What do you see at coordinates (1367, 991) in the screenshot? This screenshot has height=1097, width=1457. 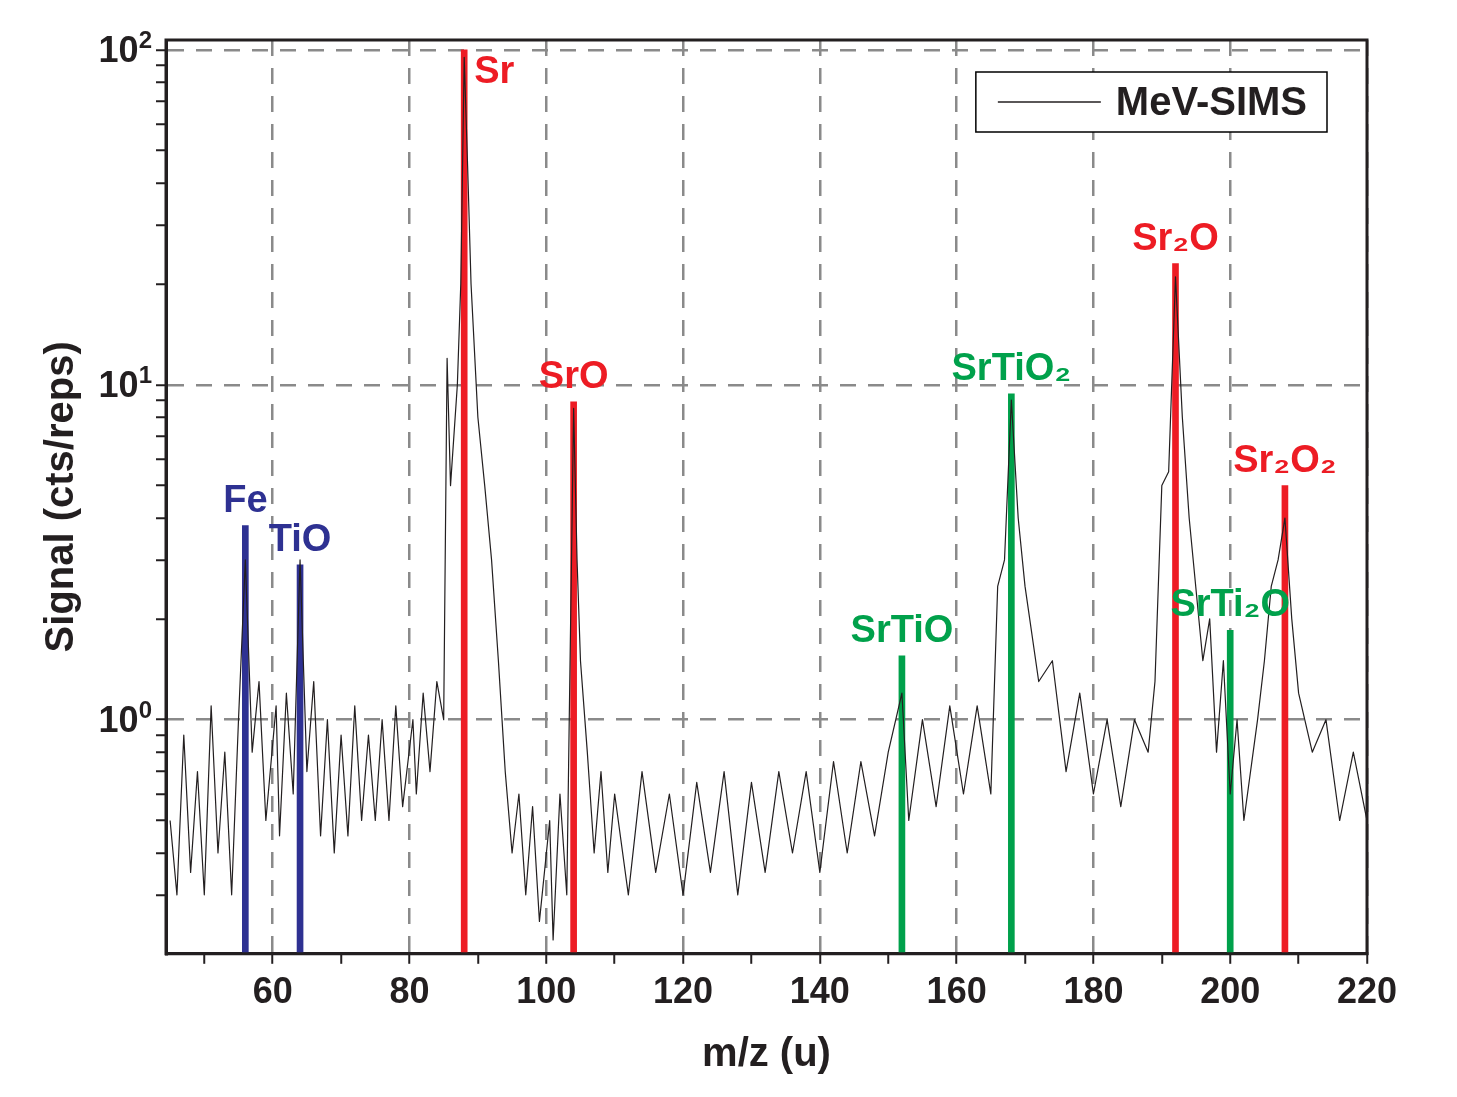 I see `x-tick-label: 220` at bounding box center [1367, 991].